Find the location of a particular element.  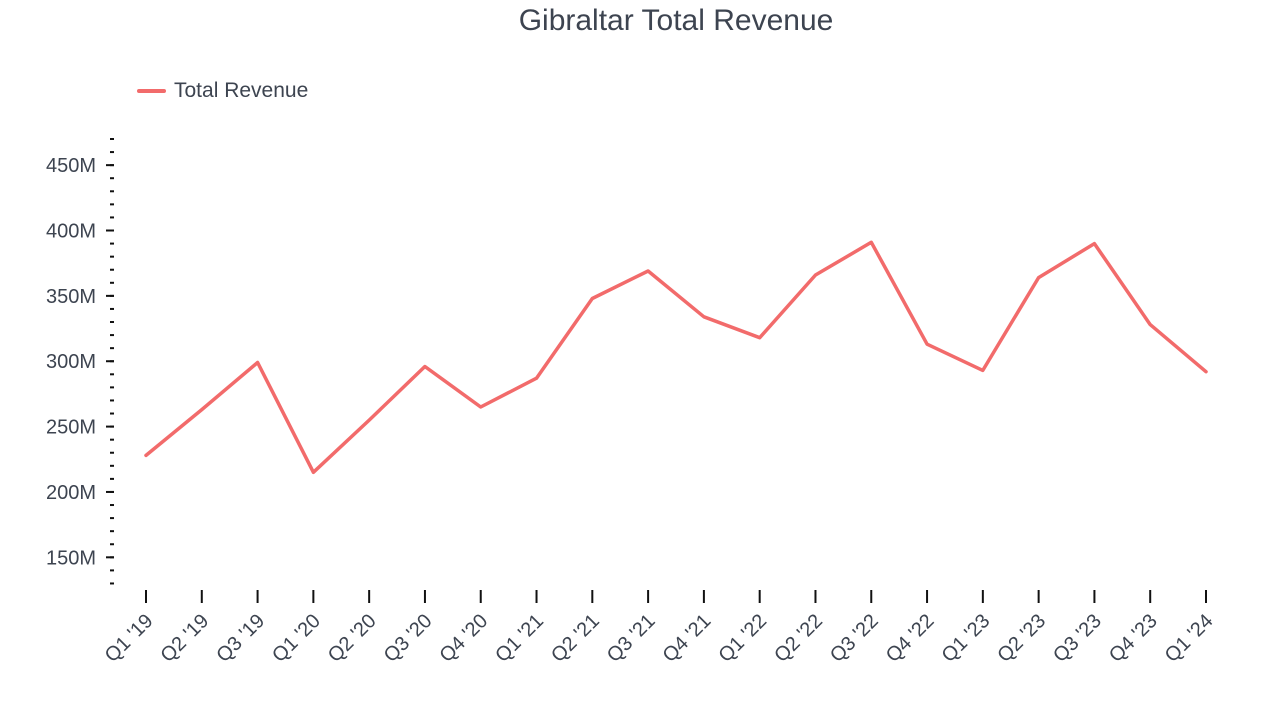

x-tick-label: Q4 '22 is located at coordinates (910, 638).